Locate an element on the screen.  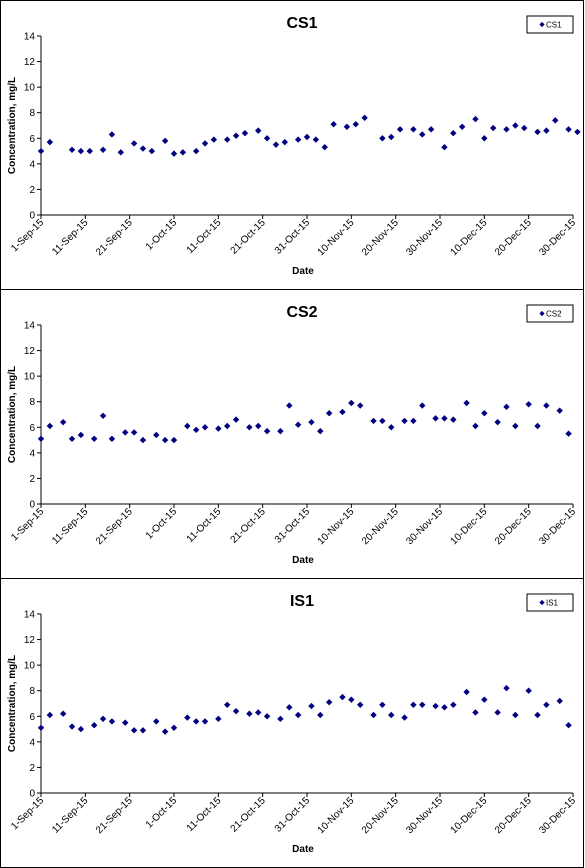
x-tick-label: 11-Oct-15 is located at coordinates (204, 525).